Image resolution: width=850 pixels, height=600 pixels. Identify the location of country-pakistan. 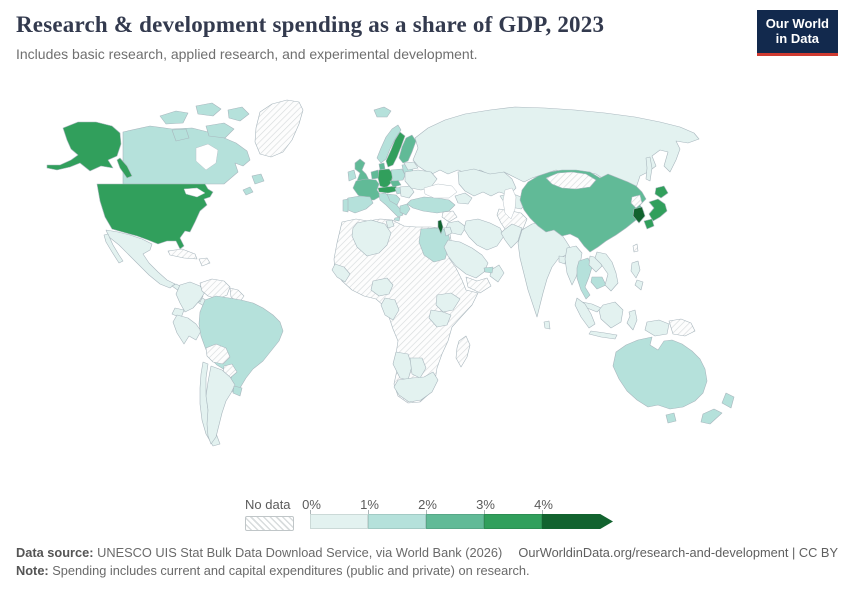
(511, 236).